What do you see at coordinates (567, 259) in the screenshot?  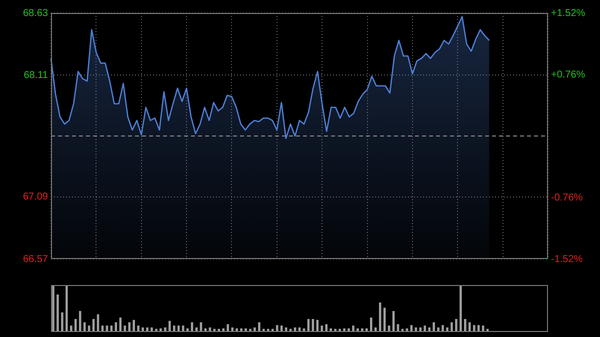 I see `y2-tick-label: -1.52%` at bounding box center [567, 259].